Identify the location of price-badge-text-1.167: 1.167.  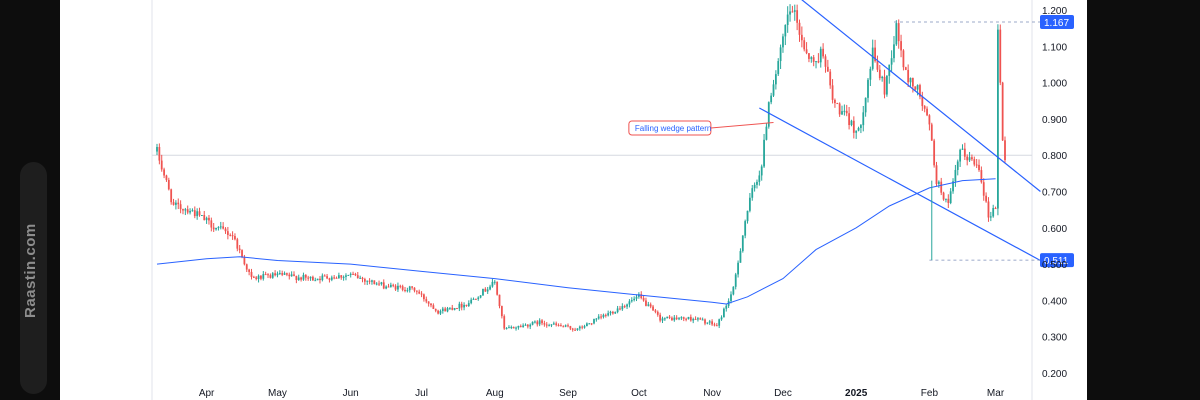
(1056, 23).